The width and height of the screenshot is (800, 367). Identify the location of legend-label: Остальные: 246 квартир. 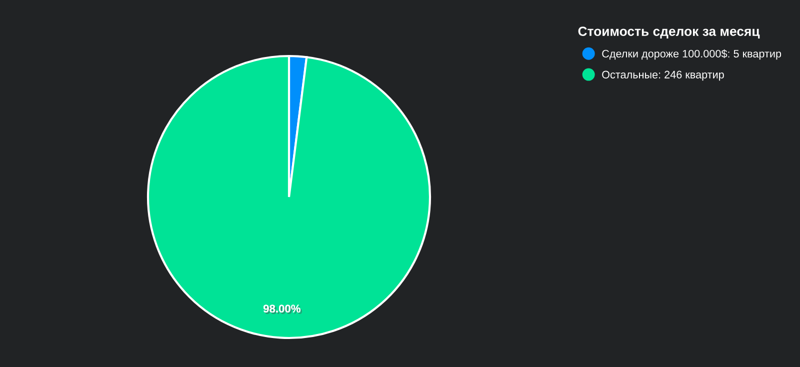
(663, 75).